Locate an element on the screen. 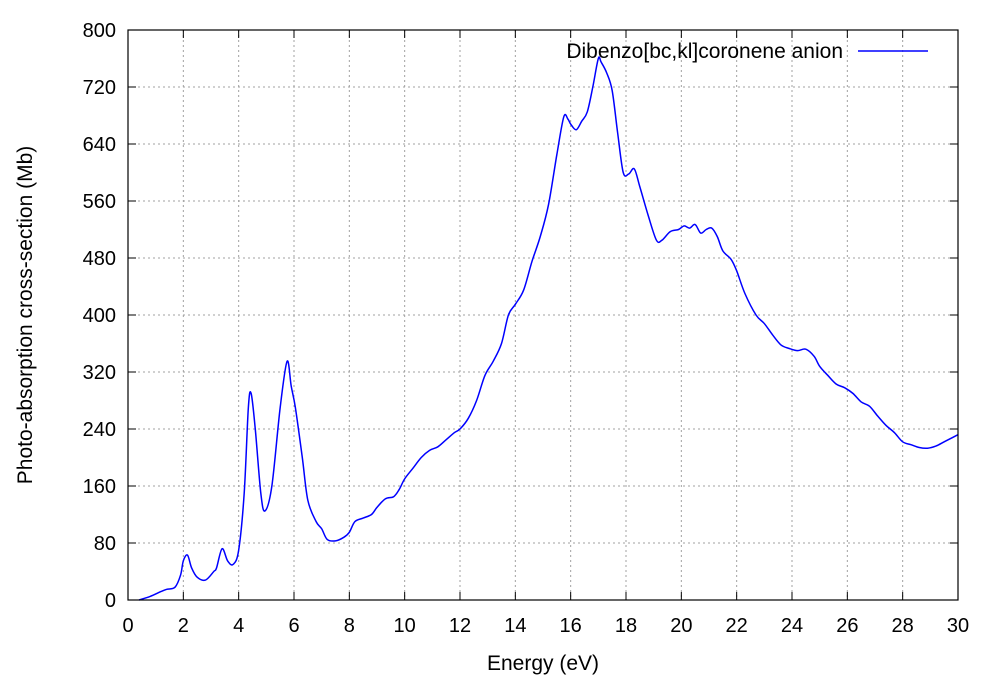  y-tick-label: 720 is located at coordinates (99, 88).